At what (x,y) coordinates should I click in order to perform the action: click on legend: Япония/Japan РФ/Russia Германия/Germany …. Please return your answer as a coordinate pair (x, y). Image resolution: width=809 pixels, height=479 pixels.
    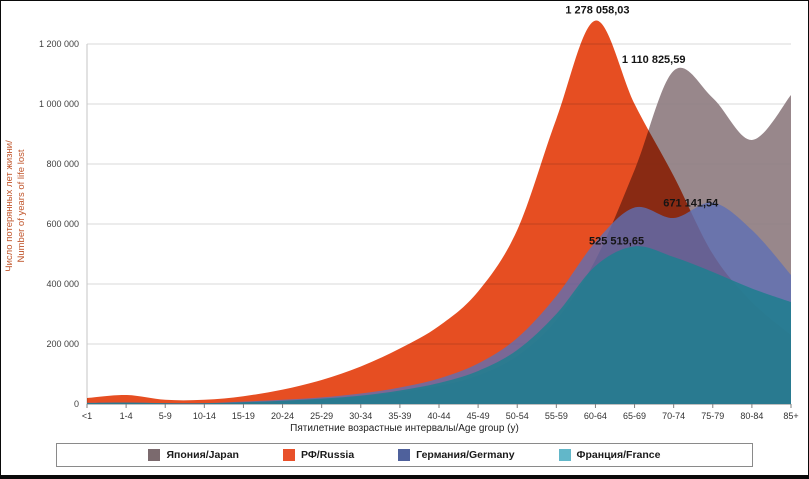
    Looking at the image, I should click on (404, 455).